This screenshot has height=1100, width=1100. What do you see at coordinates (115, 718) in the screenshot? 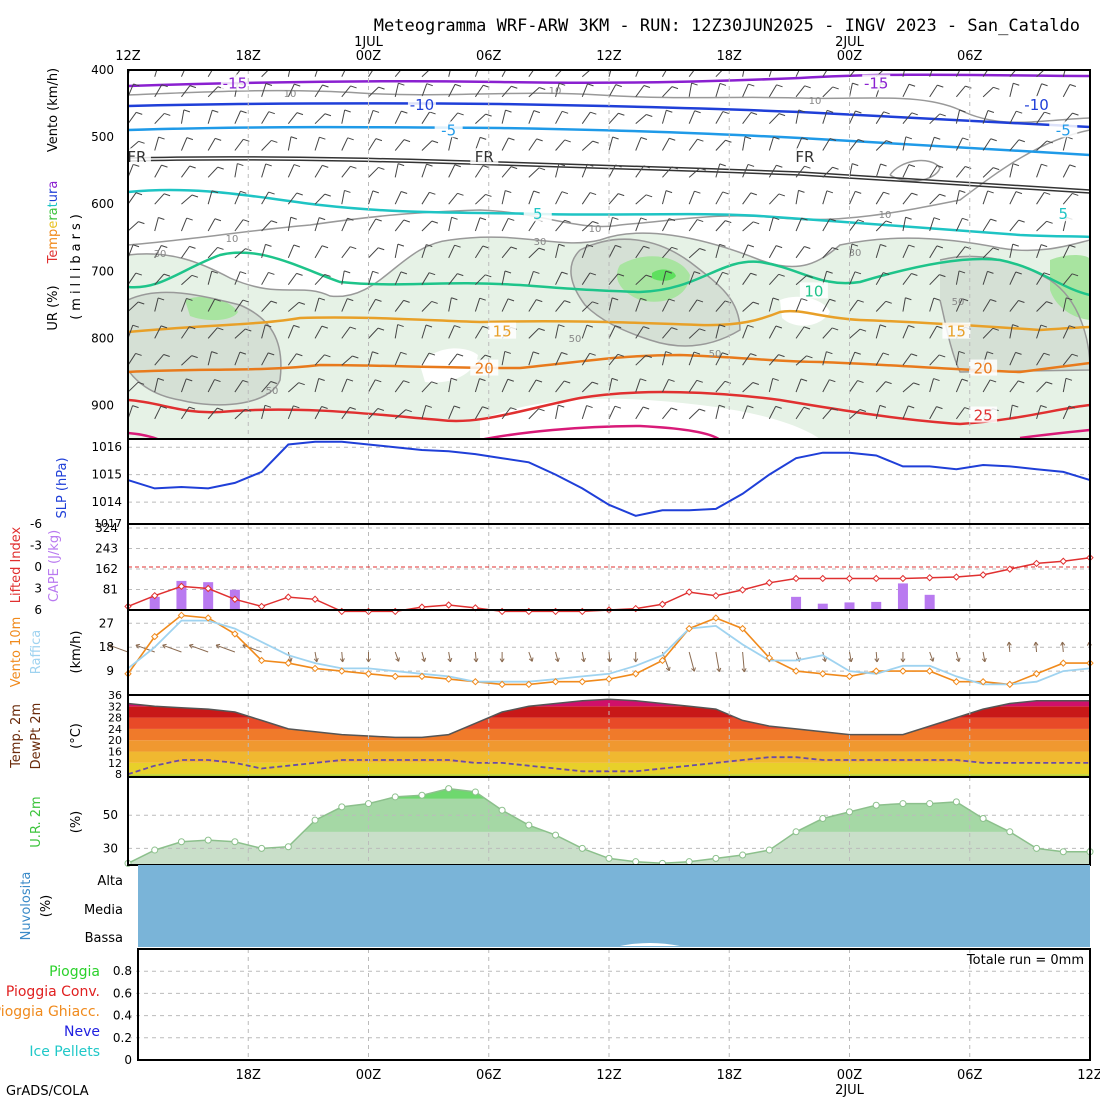
I see `temp-y-tick: 28` at bounding box center [115, 718].